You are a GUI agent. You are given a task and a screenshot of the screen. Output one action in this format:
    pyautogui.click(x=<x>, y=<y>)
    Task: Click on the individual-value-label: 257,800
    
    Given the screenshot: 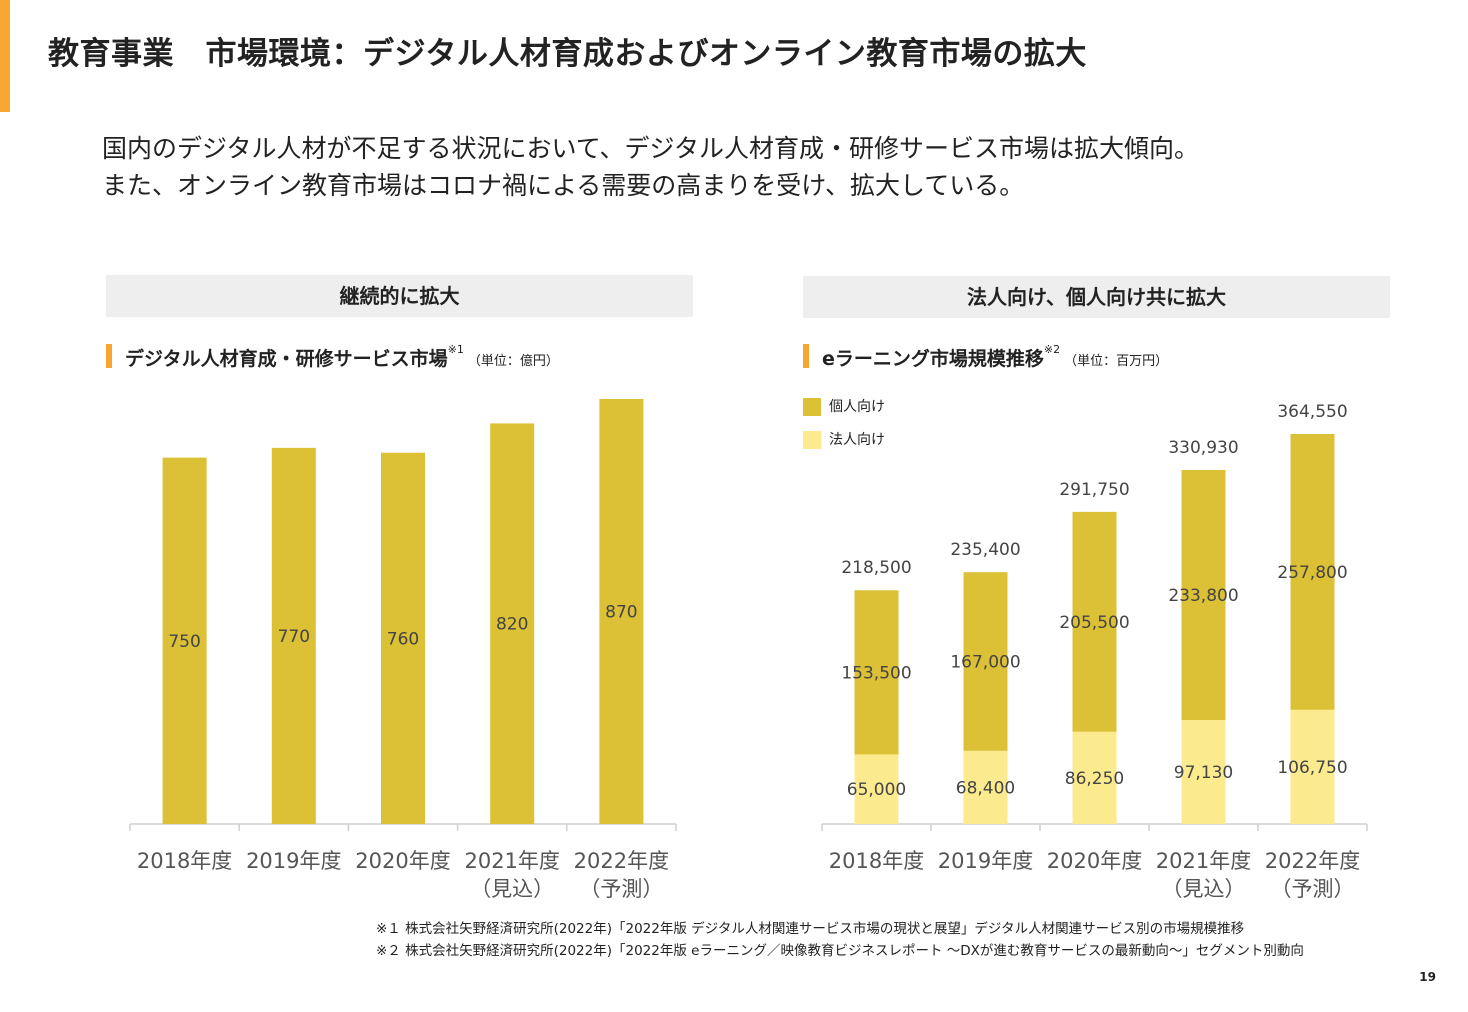 What is the action you would take?
    pyautogui.click(x=1312, y=573)
    